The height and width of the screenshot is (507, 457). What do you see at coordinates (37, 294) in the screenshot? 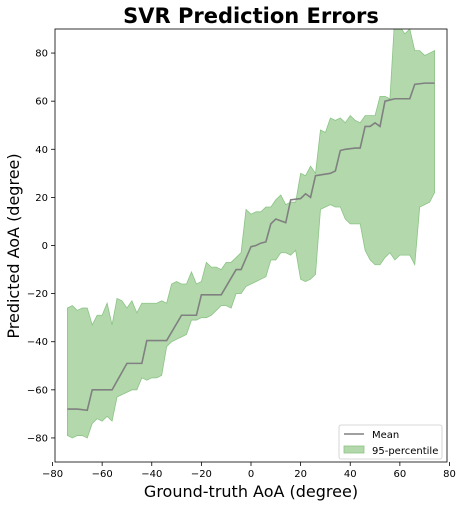
I see `y-tick-label: −20` at bounding box center [37, 294].